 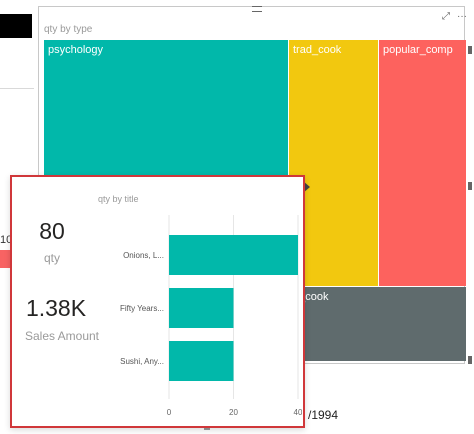 What do you see at coordinates (68, 29) in the screenshot?
I see `treemap-title: qty by type` at bounding box center [68, 29].